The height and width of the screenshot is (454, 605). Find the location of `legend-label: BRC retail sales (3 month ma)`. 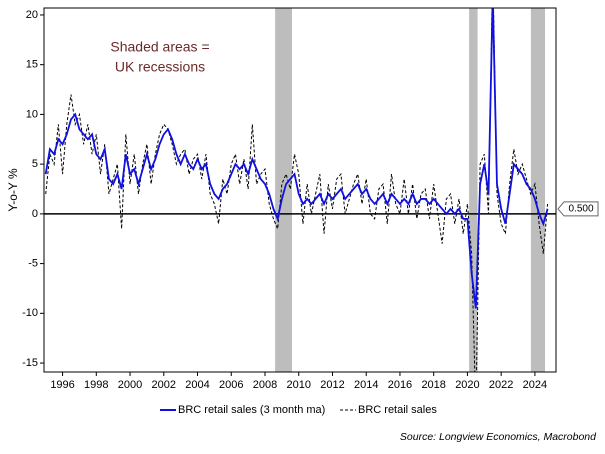

legend-label: BRC retail sales (3 month ma) is located at coordinates (251, 410).